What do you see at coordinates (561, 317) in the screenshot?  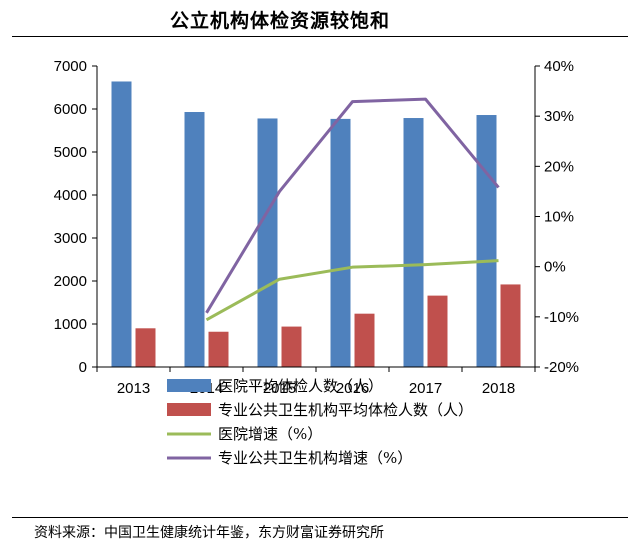 I see `right-tick-label: -10%` at bounding box center [561, 317].